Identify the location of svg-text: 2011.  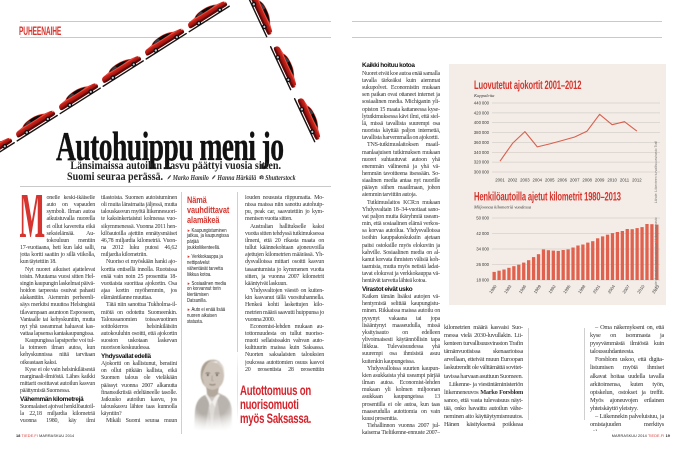
(625, 180).